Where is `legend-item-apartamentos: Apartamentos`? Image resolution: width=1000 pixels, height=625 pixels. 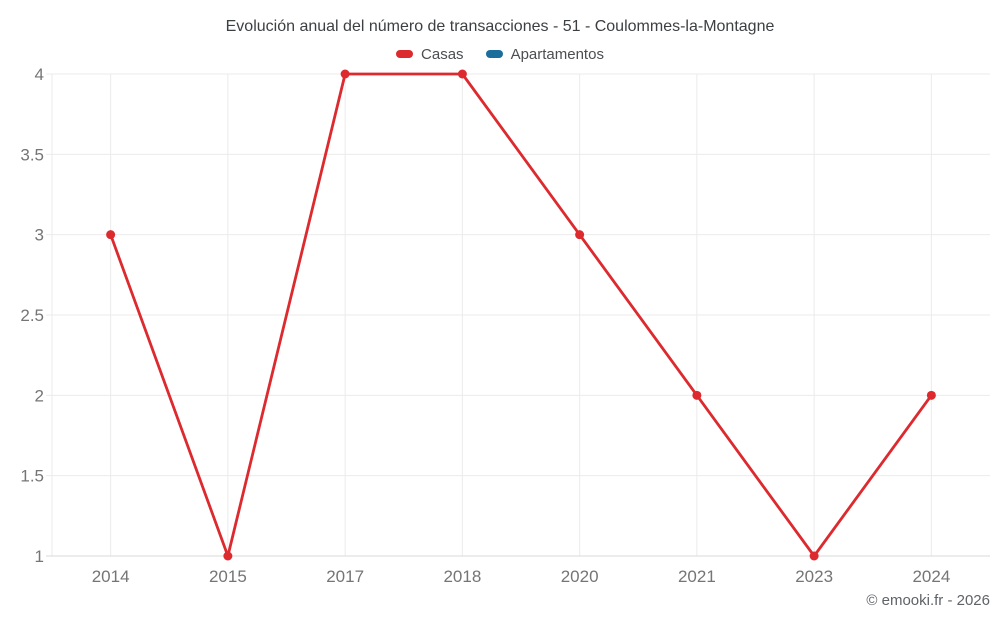
legend-item-apartamentos: Apartamentos is located at coordinates (544, 54).